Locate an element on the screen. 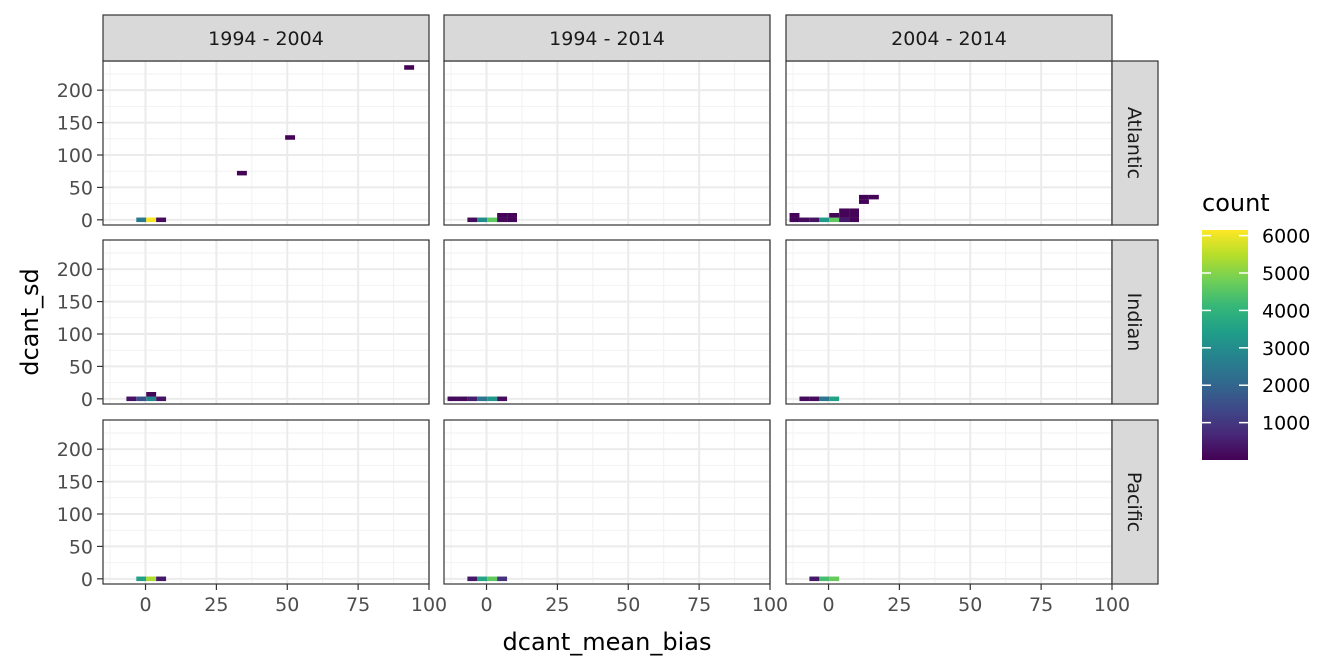  y-tick-label: 150 is located at coordinates (75, 303).